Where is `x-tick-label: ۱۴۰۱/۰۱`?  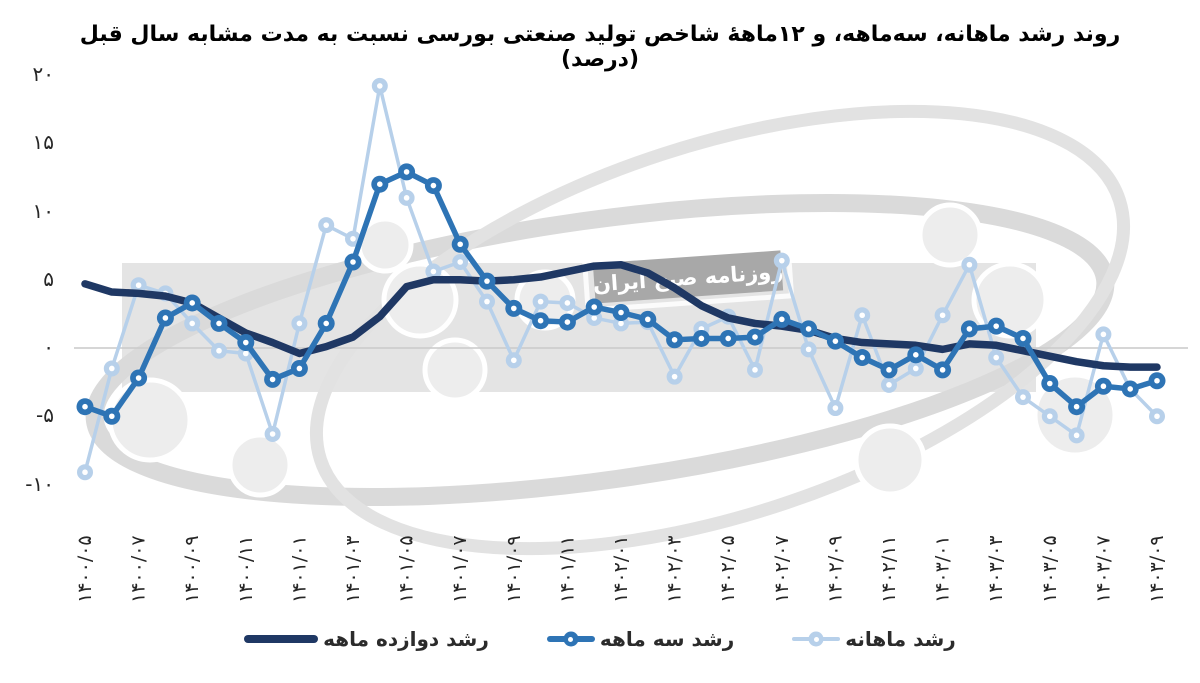
x-tick-label: ۱۴۰۱/۰۱ is located at coordinates (299, 569).